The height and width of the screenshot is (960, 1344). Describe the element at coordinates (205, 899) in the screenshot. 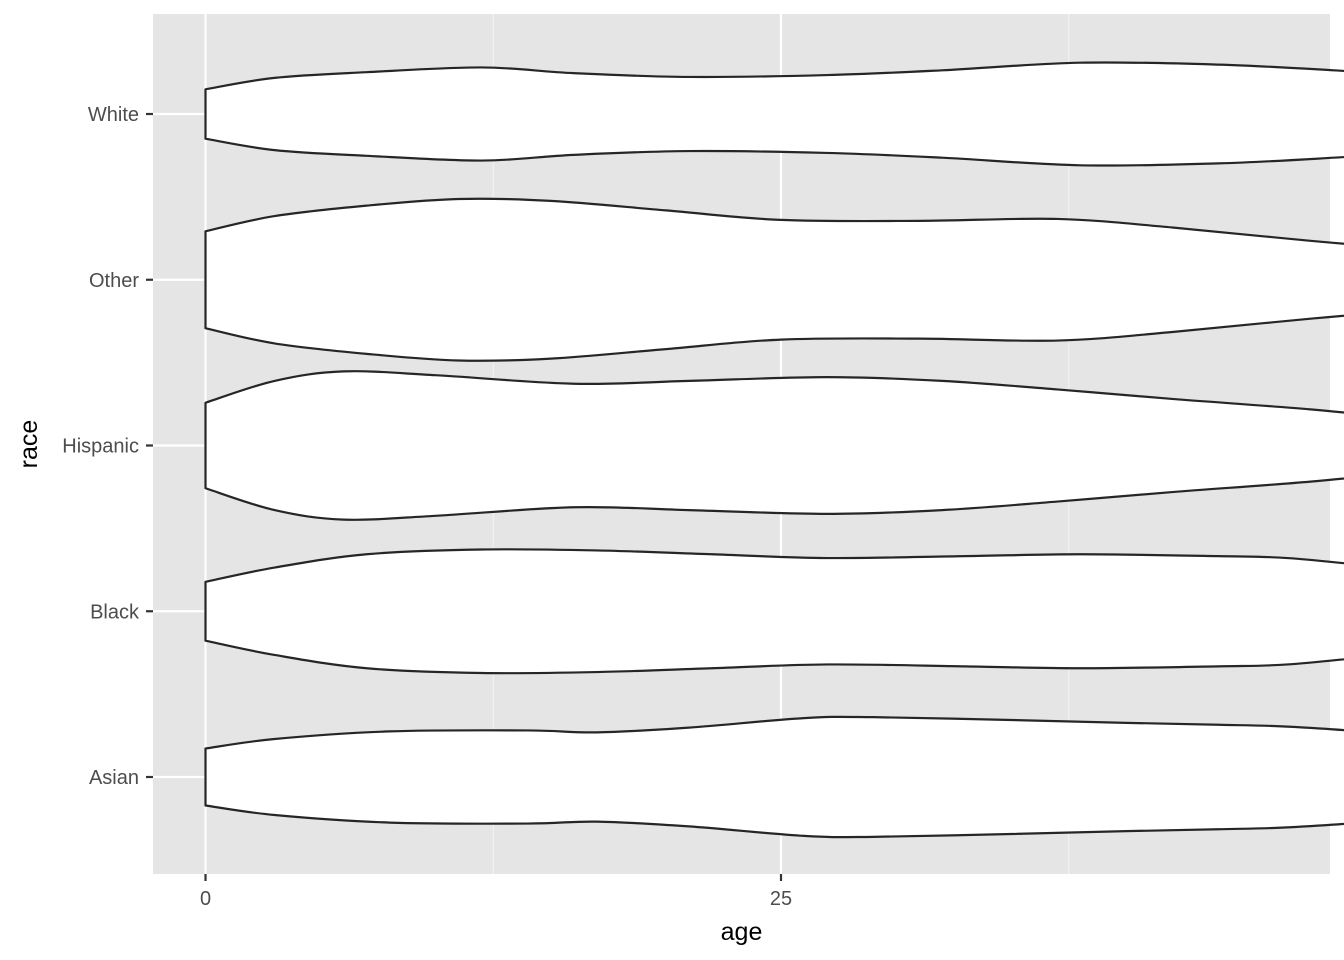

I see `x-tick-label: 0` at that location.